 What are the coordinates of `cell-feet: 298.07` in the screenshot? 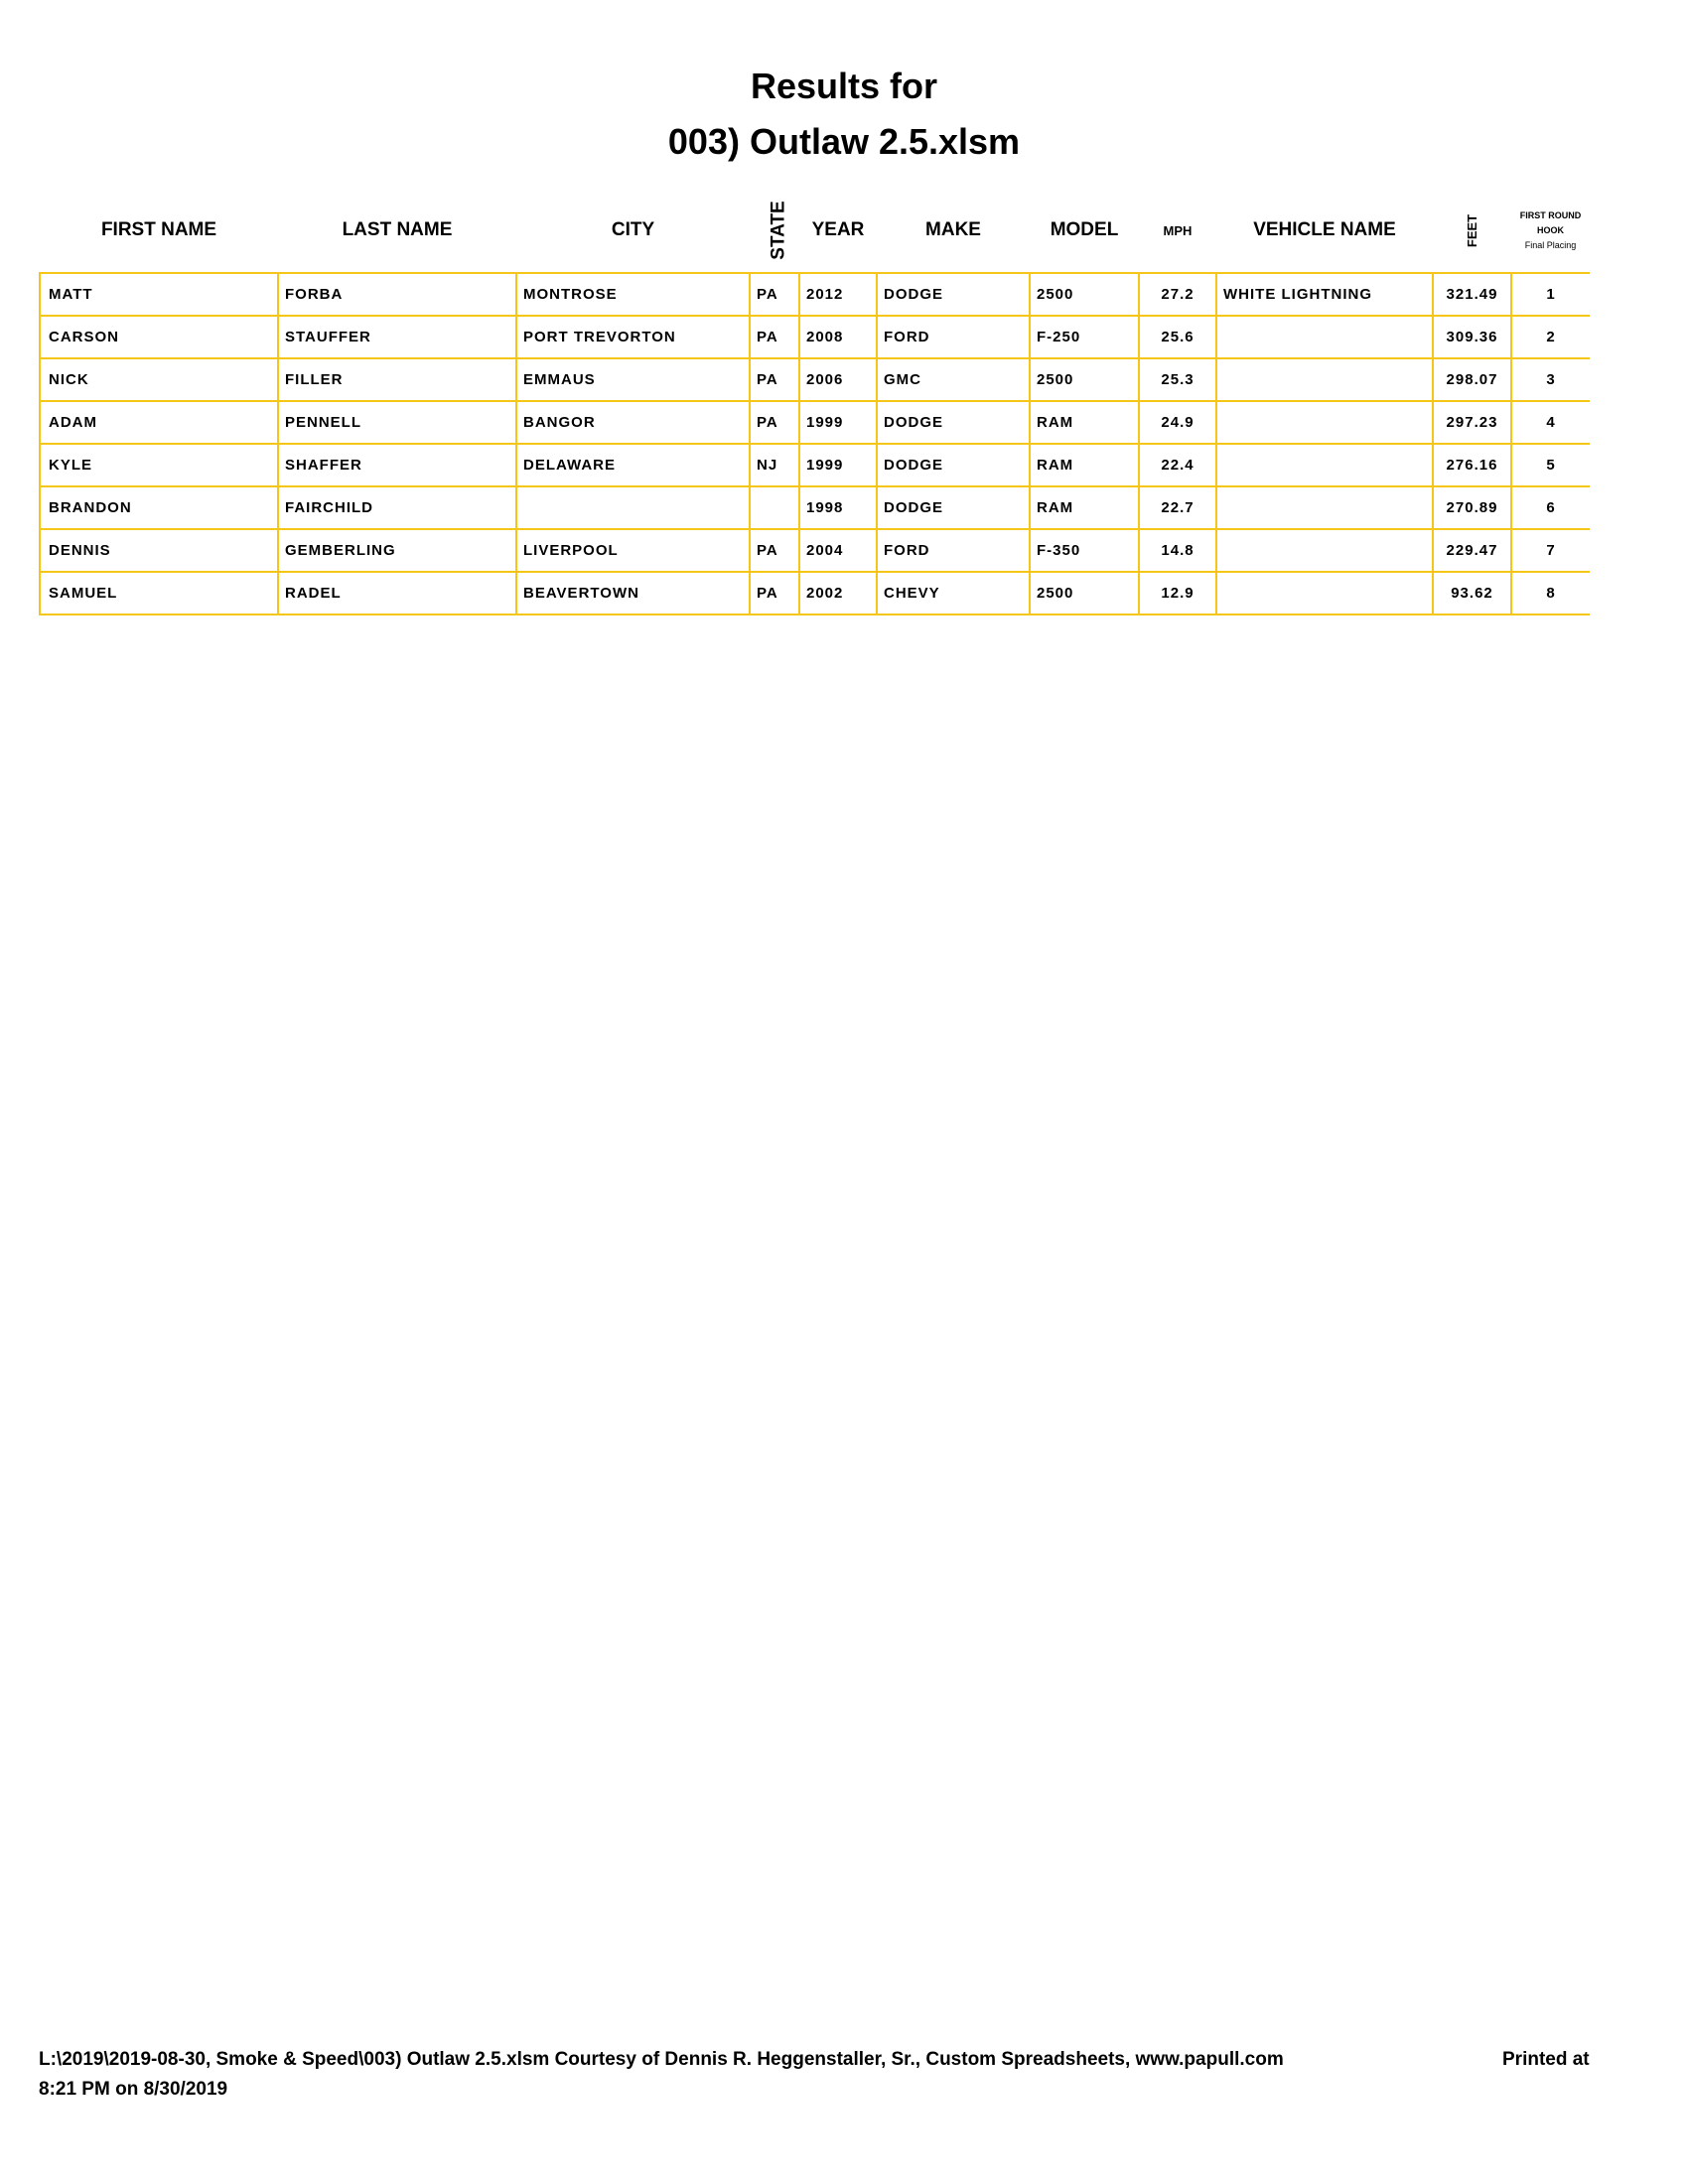 It's located at (1472, 379).